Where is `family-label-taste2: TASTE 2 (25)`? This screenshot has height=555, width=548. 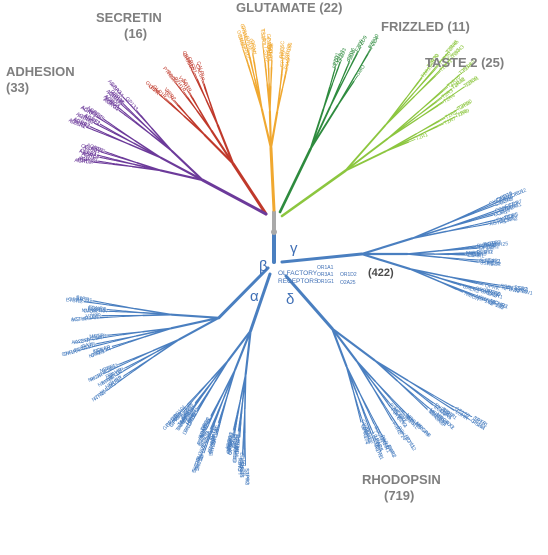
family-label-taste2: TASTE 2 (25) is located at coordinates (464, 62).